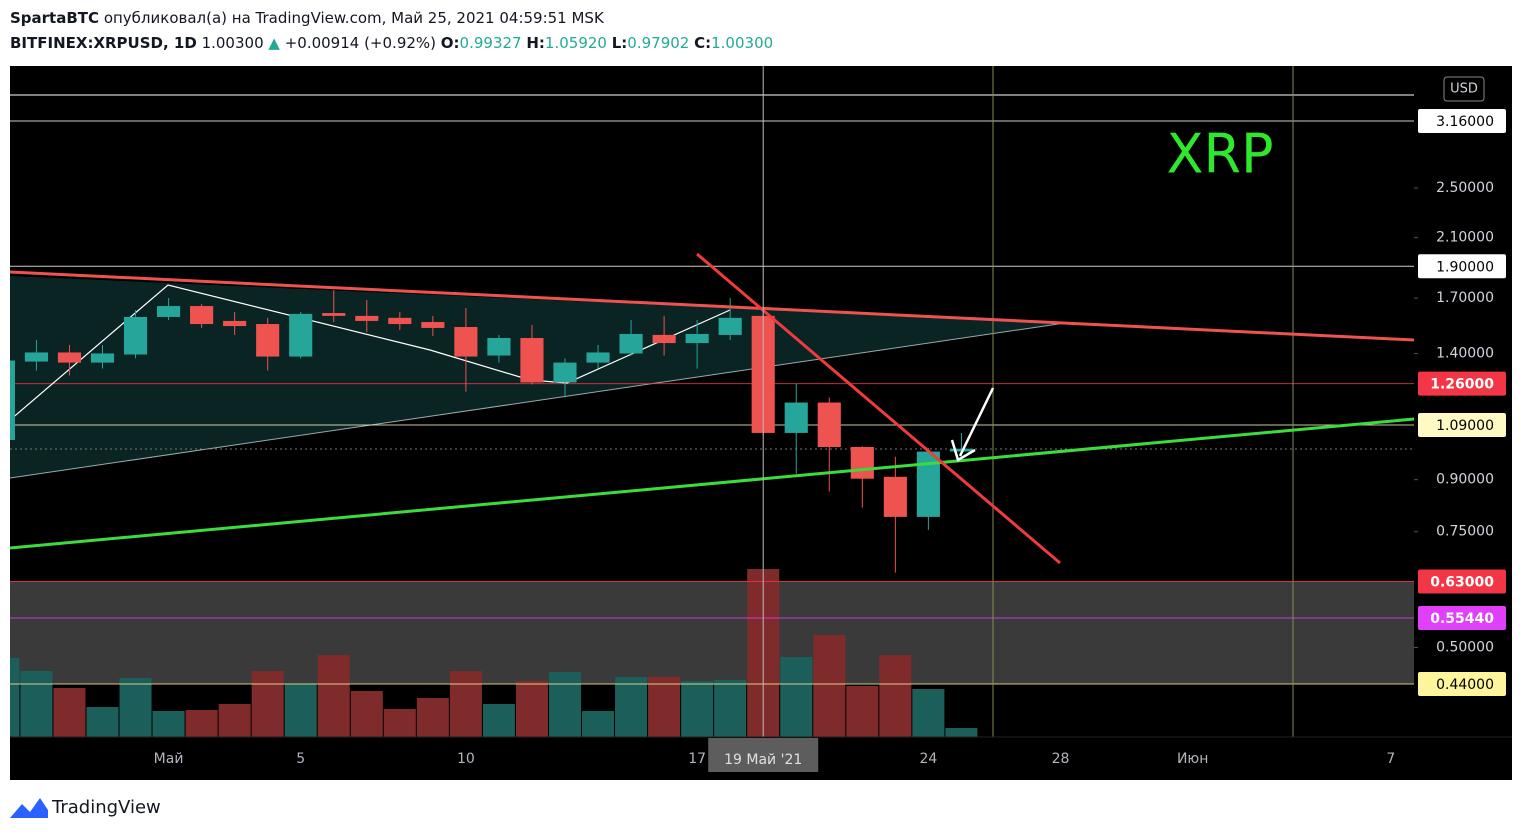 The height and width of the screenshot is (839, 1522). I want to click on currency-box, so click(1464, 89).